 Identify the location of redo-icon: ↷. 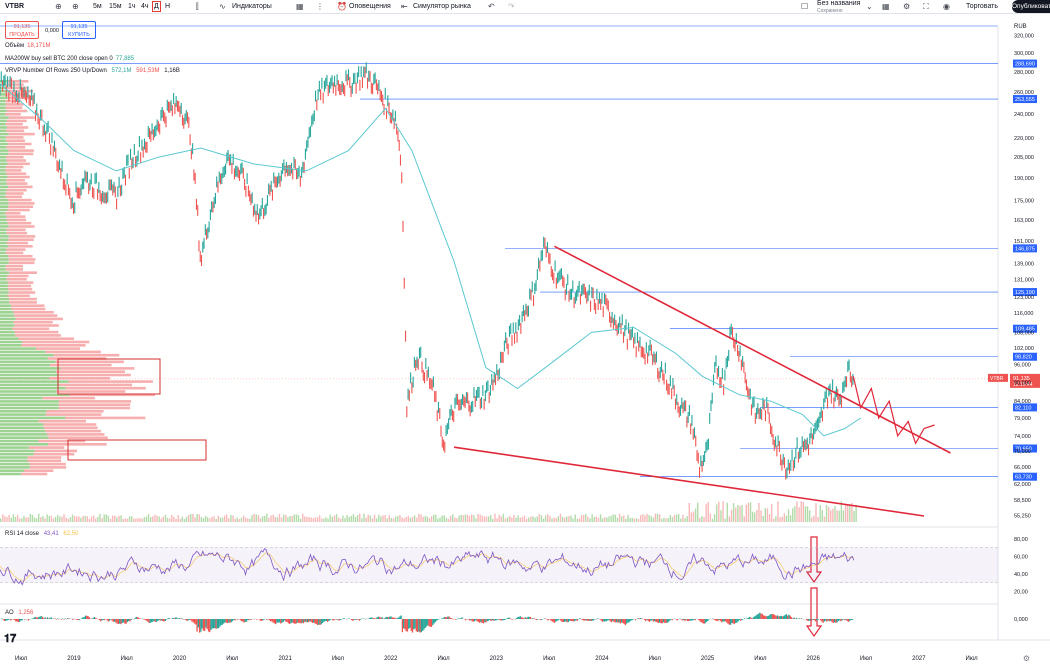
(511, 6).